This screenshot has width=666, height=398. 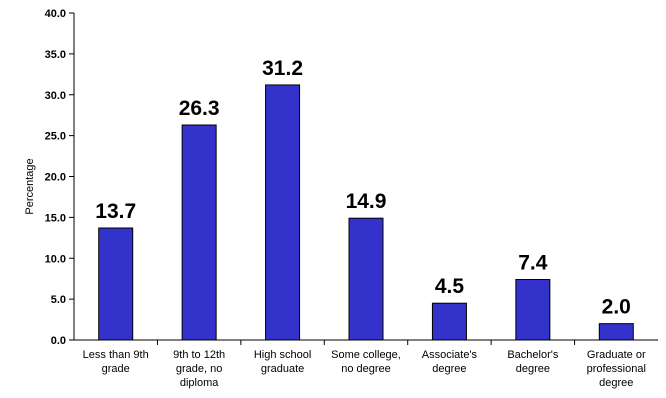 What do you see at coordinates (616, 369) in the screenshot?
I see `category-label: Graduate or professional degree` at bounding box center [616, 369].